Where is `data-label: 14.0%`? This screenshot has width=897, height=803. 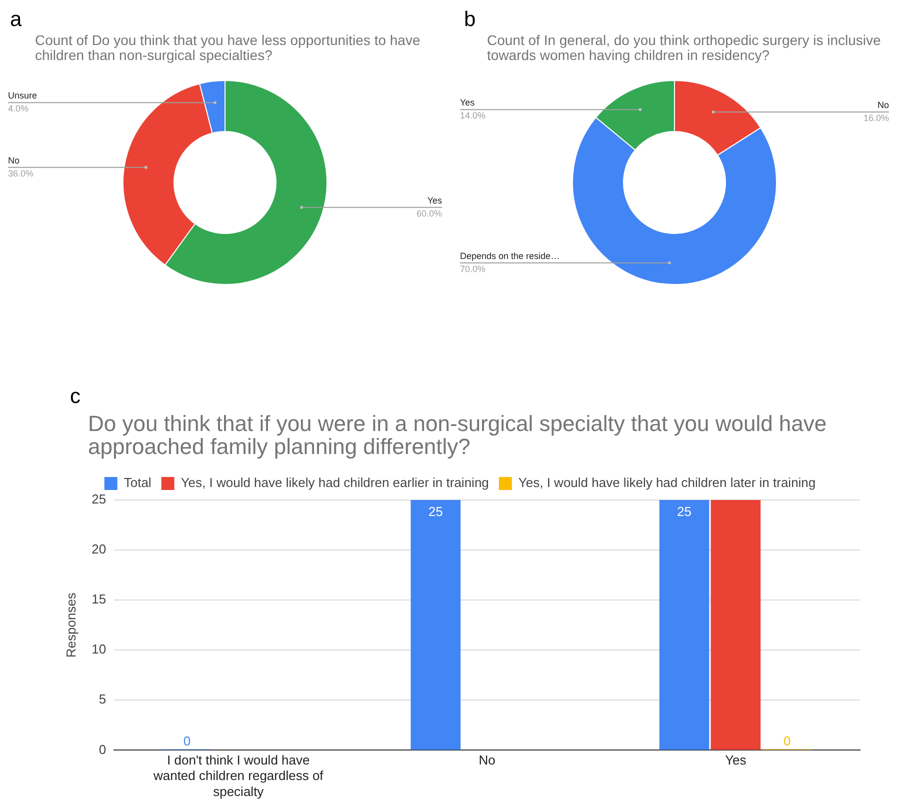
data-label: 14.0% is located at coordinates (473, 115).